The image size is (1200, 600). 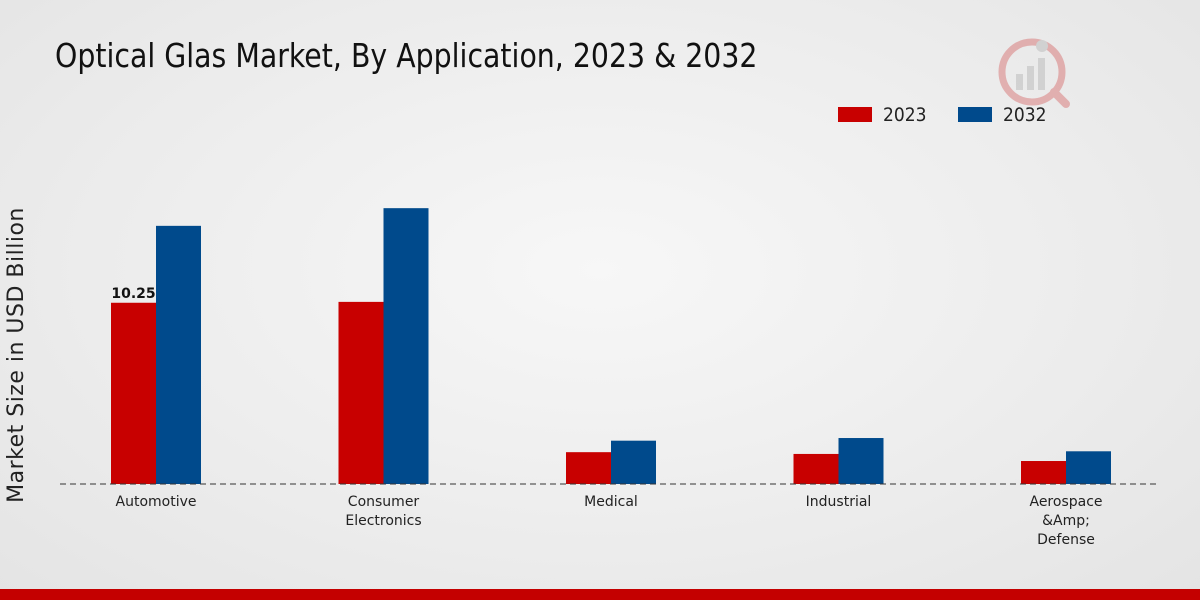 What do you see at coordinates (1034, 73) in the screenshot?
I see `watermark-logo-icon` at bounding box center [1034, 73].